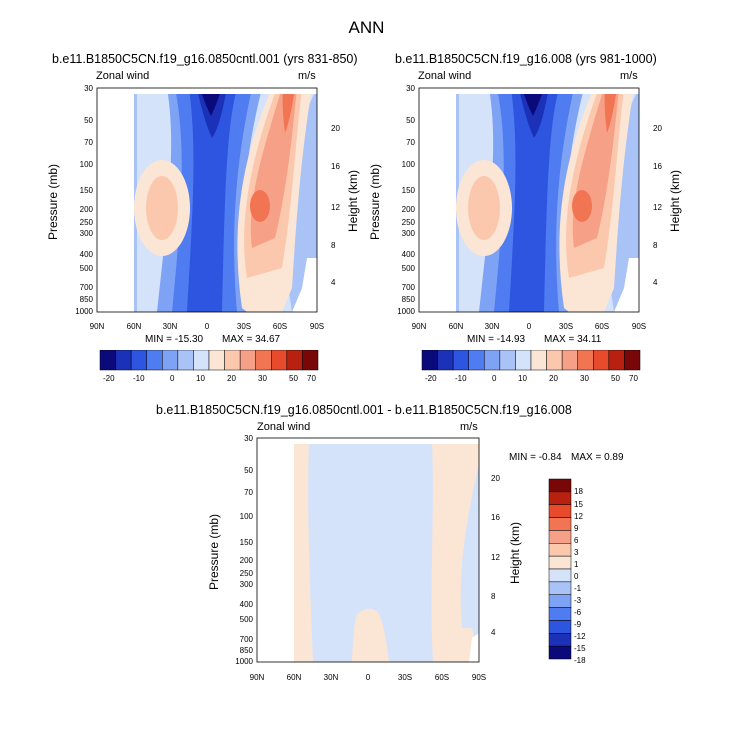 The image size is (733, 756). Describe the element at coordinates (566, 326) in the screenshot. I see `panel-2-xtick: 30S` at that location.